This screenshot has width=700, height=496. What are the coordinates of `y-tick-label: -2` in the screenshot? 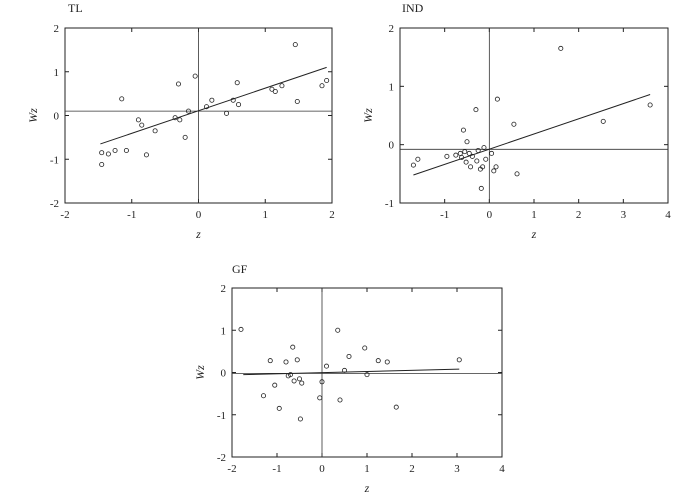 It's located at (221, 458).